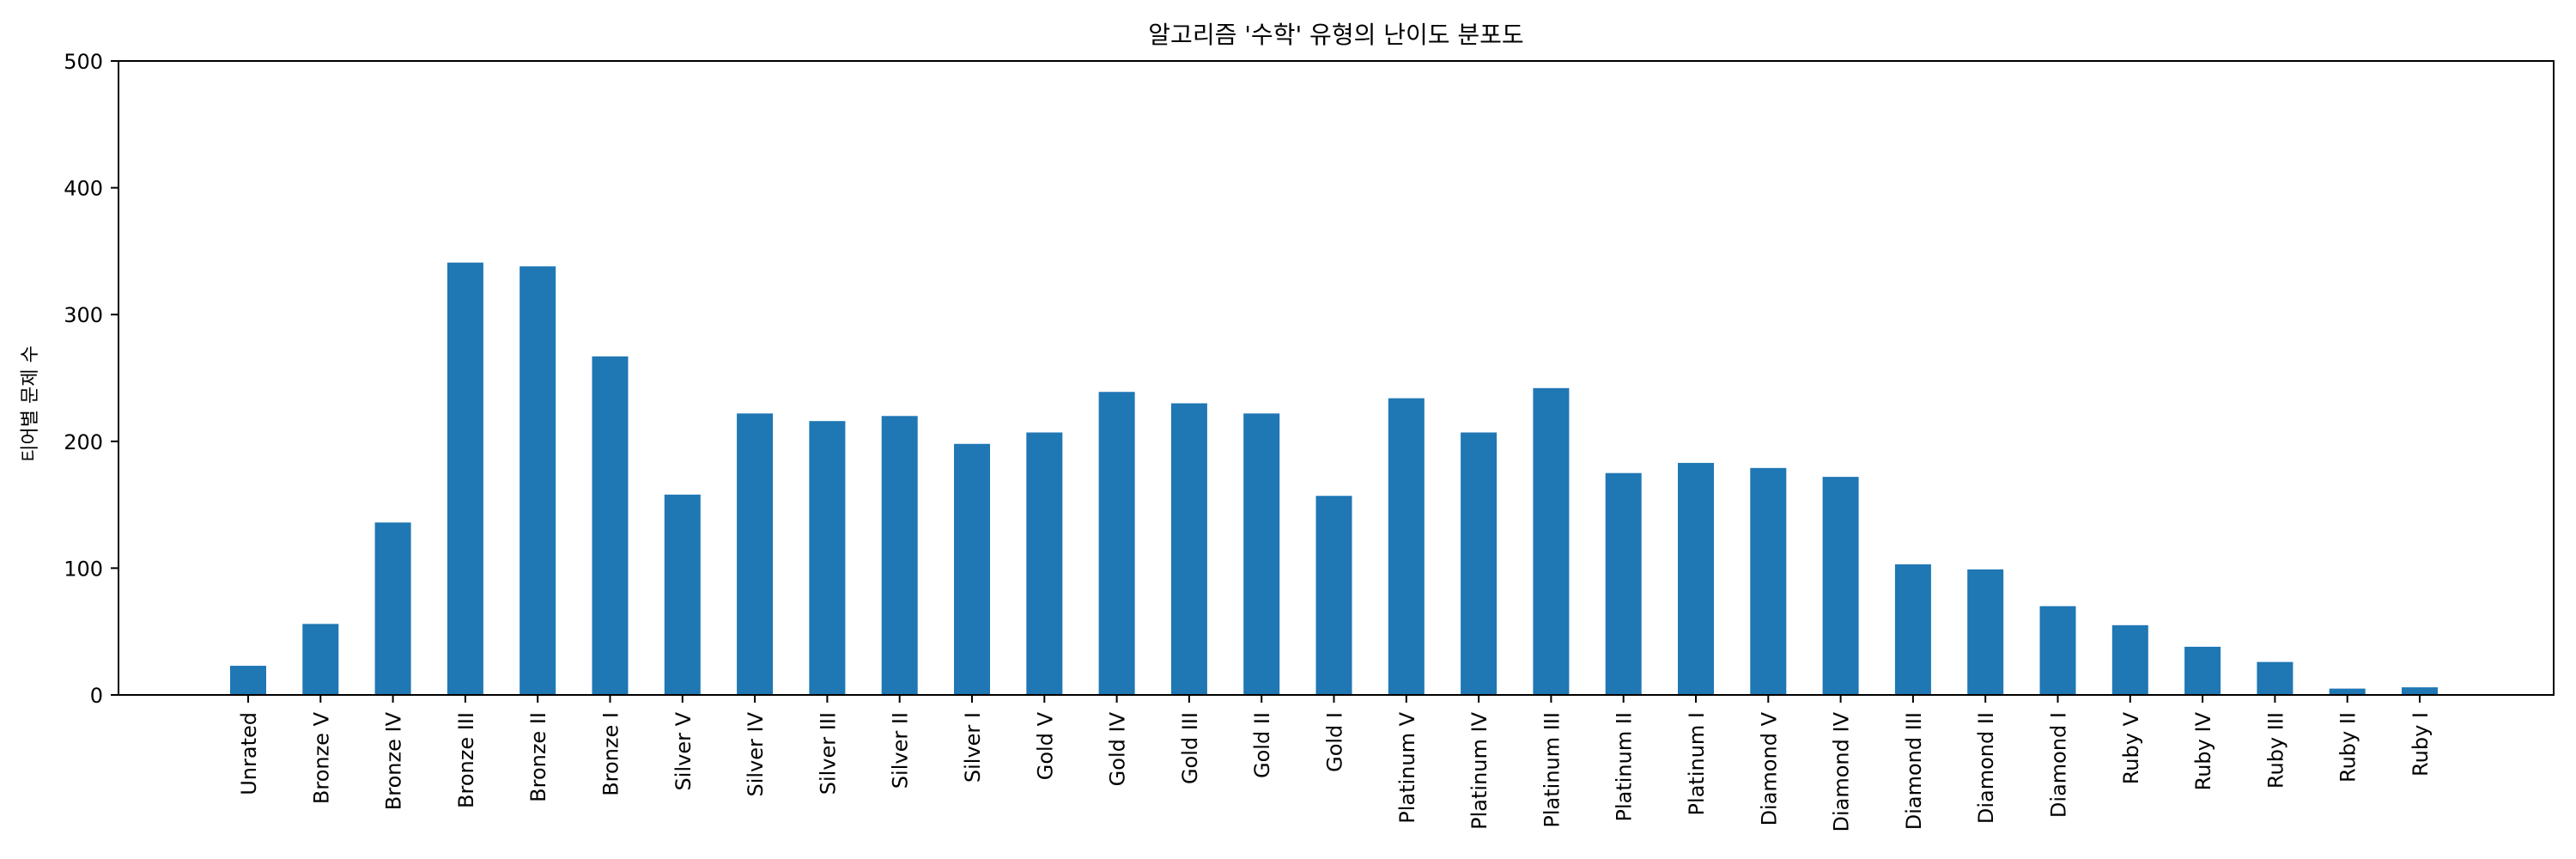 This screenshot has width=2576, height=859. What do you see at coordinates (1841, 586) in the screenshot?
I see `bar-diamond-iv` at bounding box center [1841, 586].